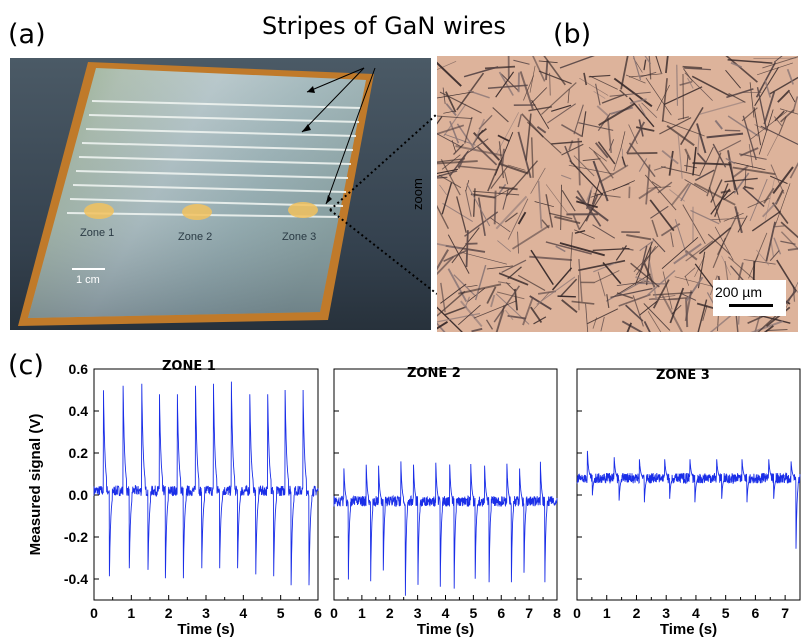 Image resolution: width=801 pixels, height=637 pixels. I want to click on chart-title-zone-1: ZONE 1, so click(189, 366).